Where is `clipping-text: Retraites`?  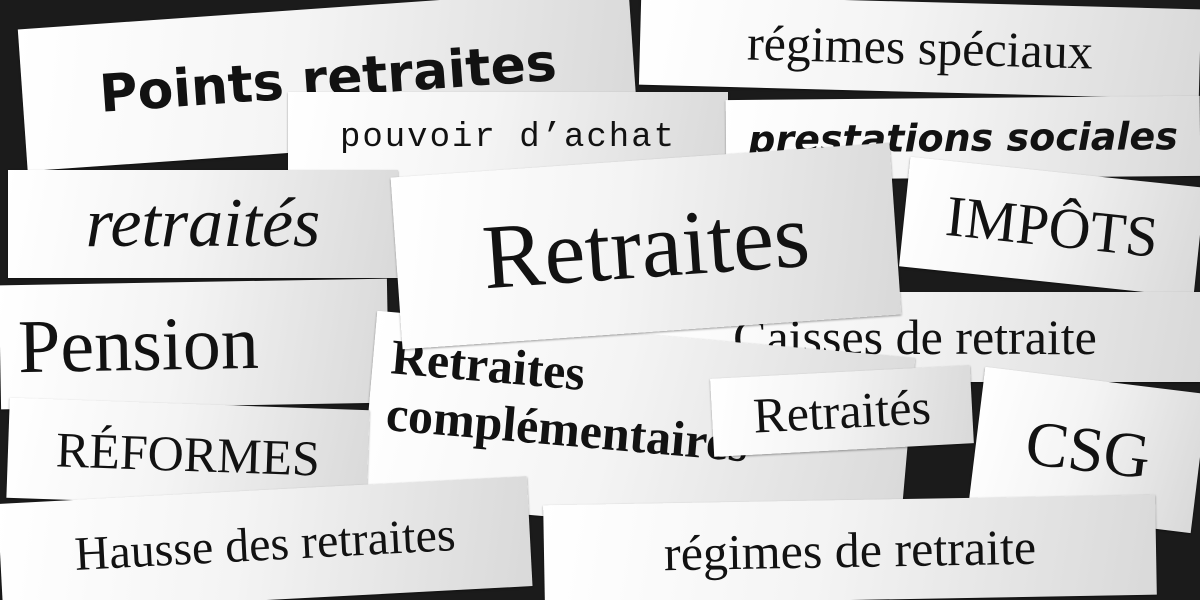
clipping-text: Retraites is located at coordinates (646, 246).